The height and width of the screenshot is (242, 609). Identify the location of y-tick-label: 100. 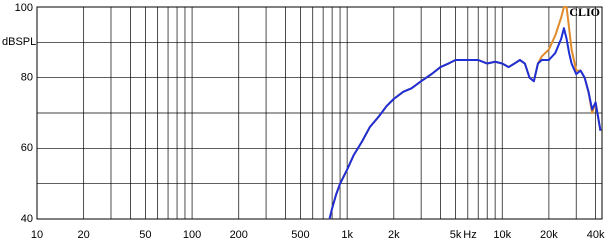
(24, 8).